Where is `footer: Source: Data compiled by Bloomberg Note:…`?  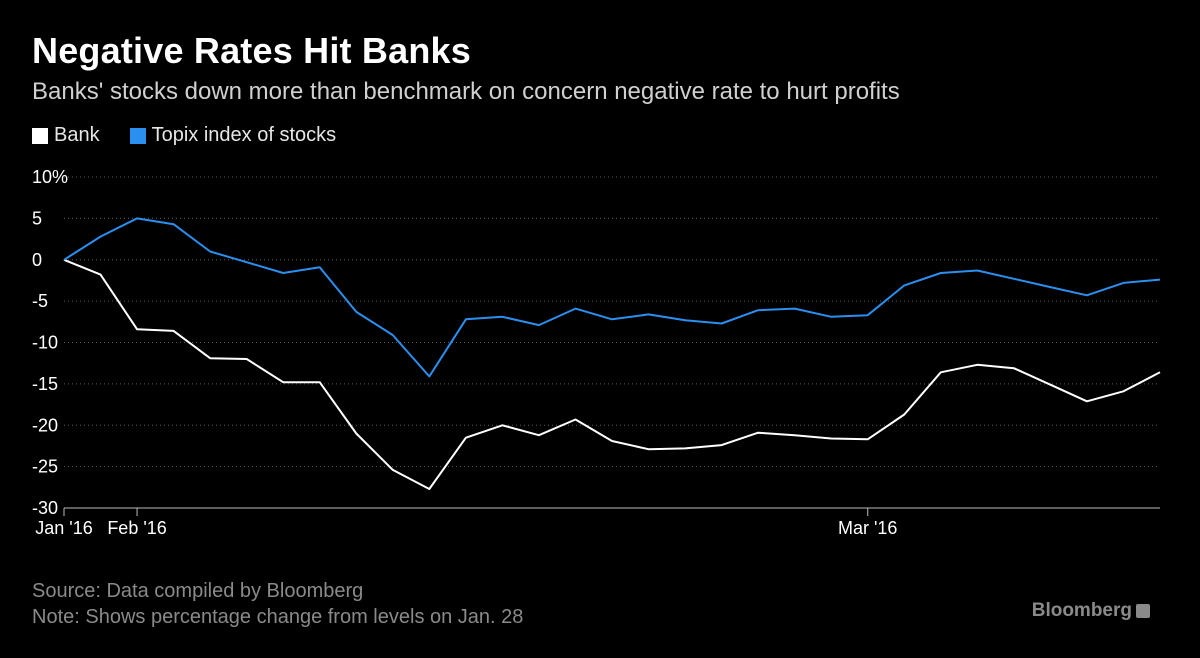 footer: Source: Data compiled by Bloomberg Note:… is located at coordinates (277, 604).